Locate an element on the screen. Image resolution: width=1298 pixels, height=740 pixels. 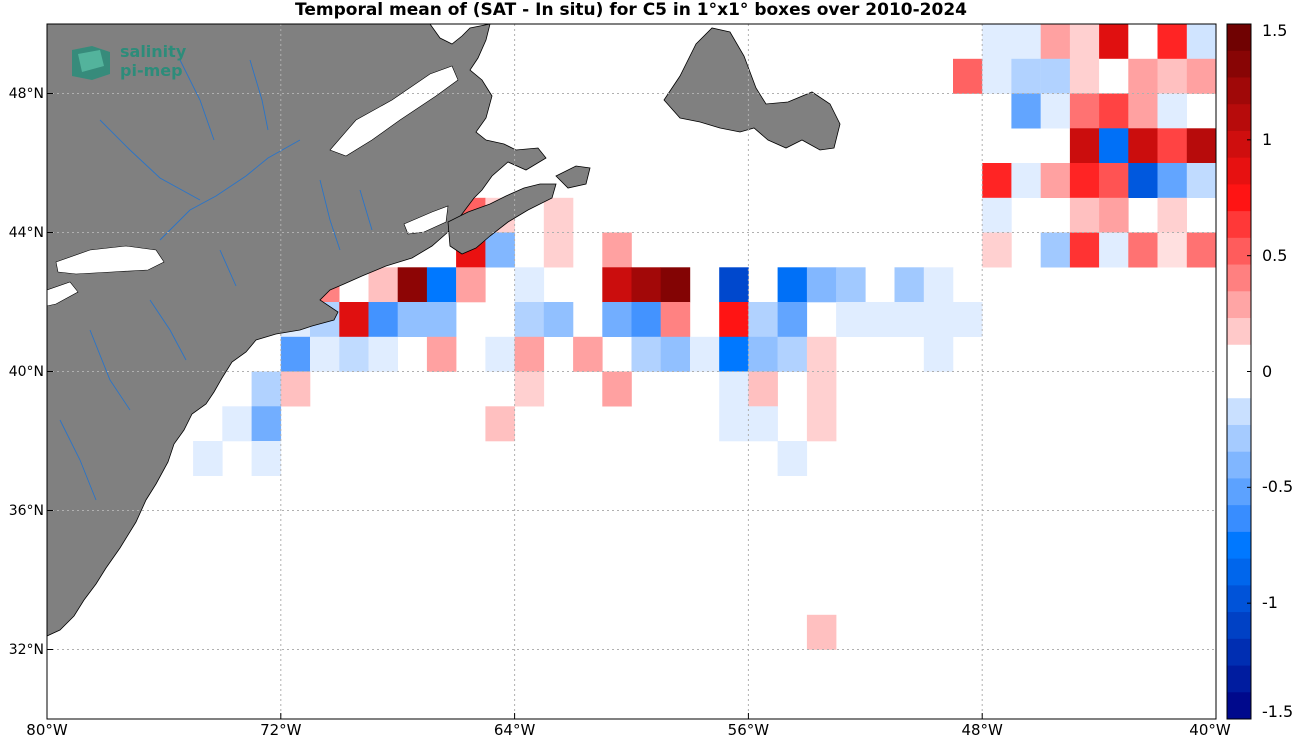
colorbar-tick-label: -0.5 is located at coordinates (1278, 487).